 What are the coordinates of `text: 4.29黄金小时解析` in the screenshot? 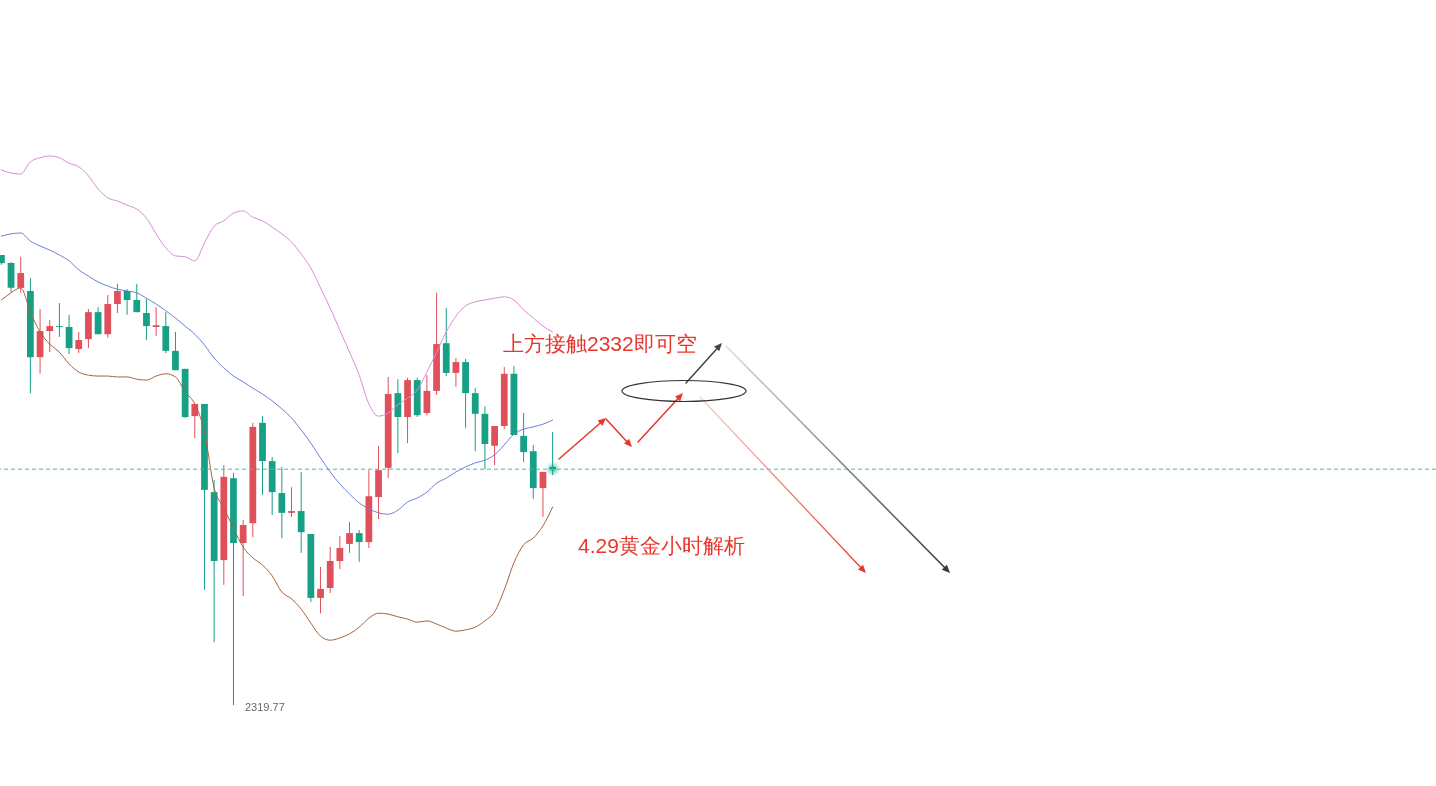 It's located at (661, 545).